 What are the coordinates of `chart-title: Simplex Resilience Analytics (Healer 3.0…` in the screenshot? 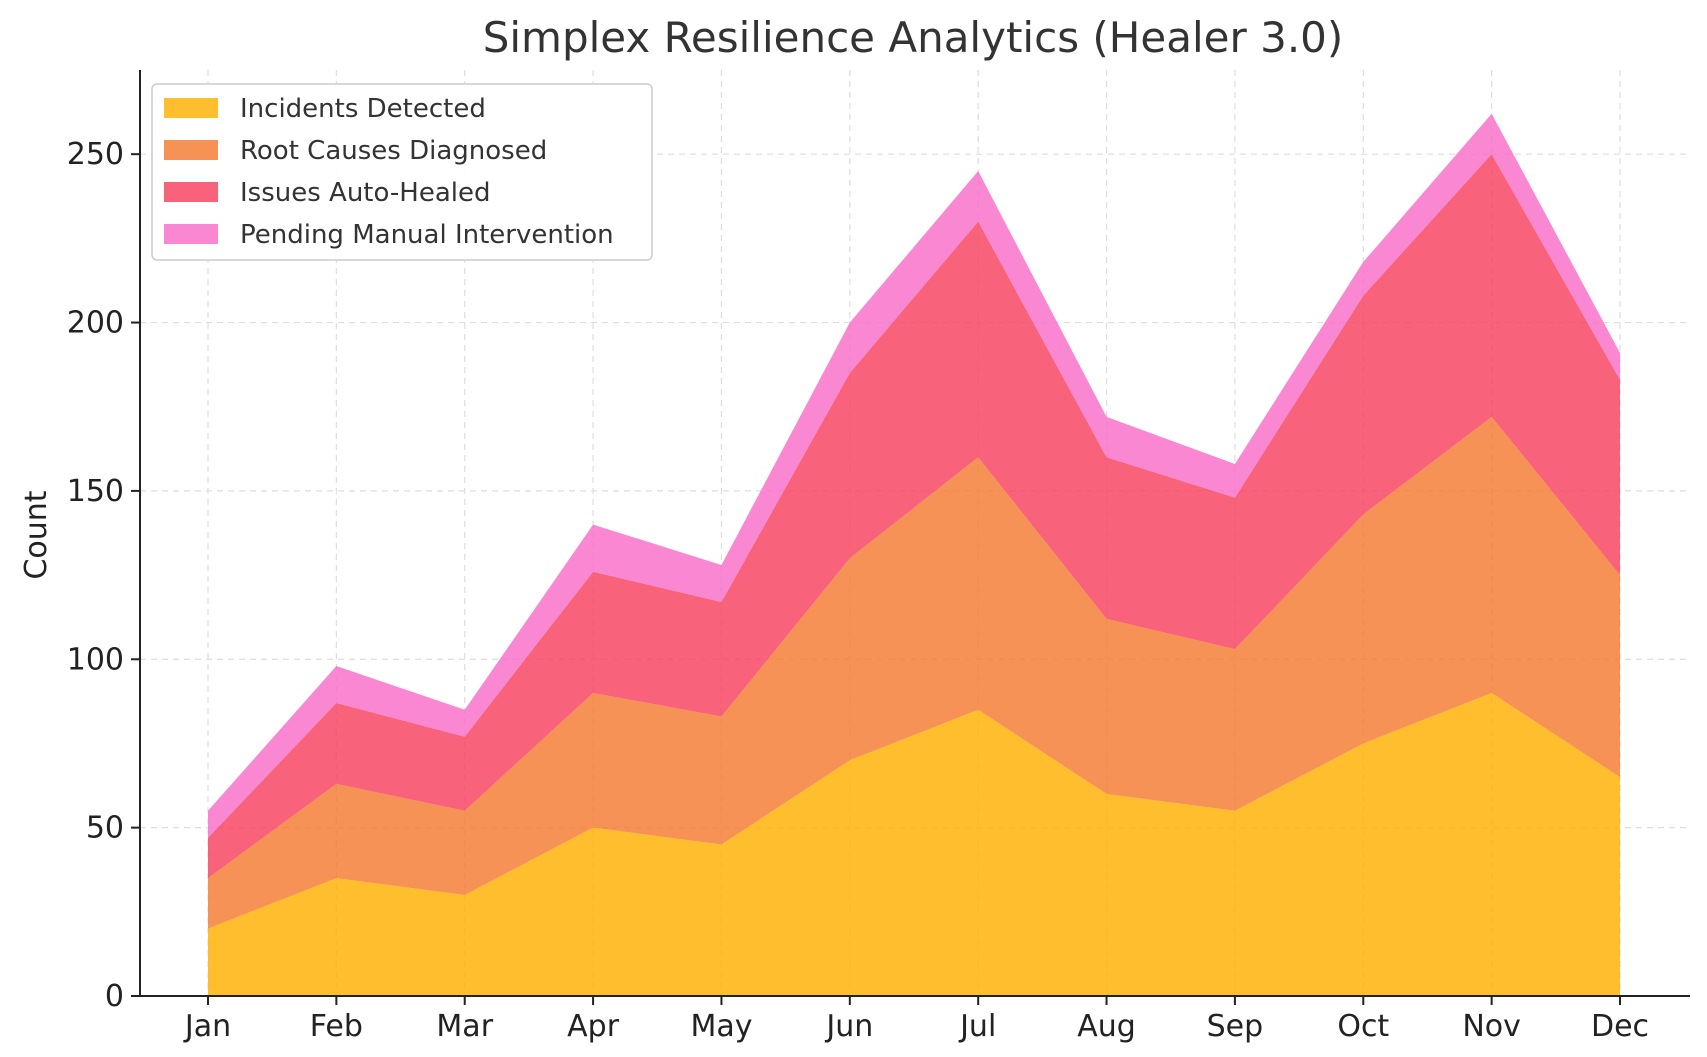 It's located at (913, 37).